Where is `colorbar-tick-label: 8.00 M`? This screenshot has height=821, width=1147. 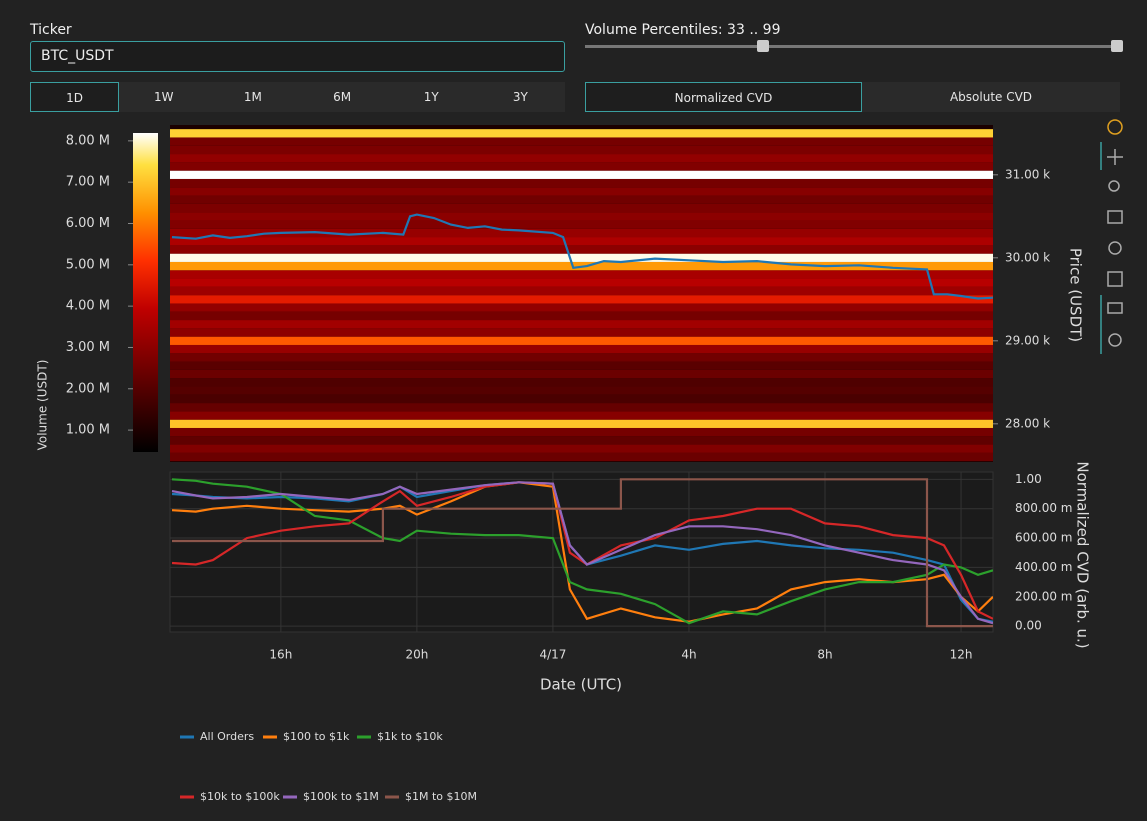
colorbar-tick-label: 8.00 M is located at coordinates (88, 140).